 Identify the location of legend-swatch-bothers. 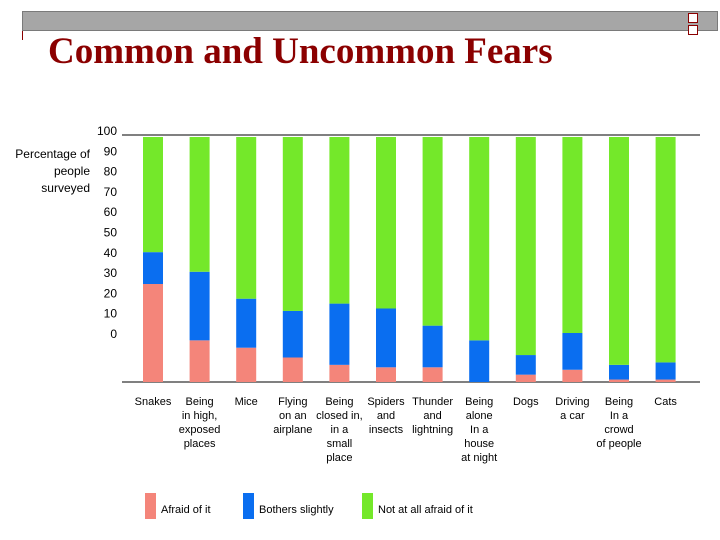
(248, 506).